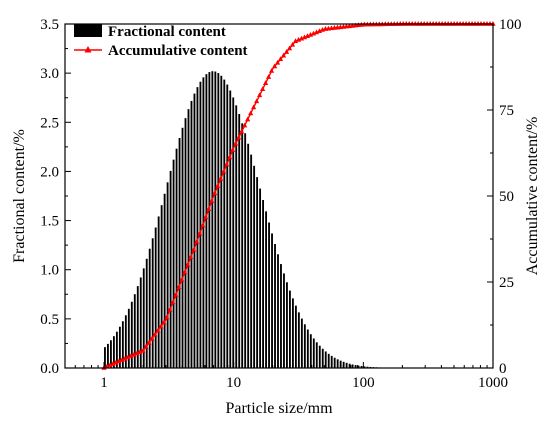 The height and width of the screenshot is (426, 550). I want to click on left-y-tick-label: 2.0, so click(49, 172).